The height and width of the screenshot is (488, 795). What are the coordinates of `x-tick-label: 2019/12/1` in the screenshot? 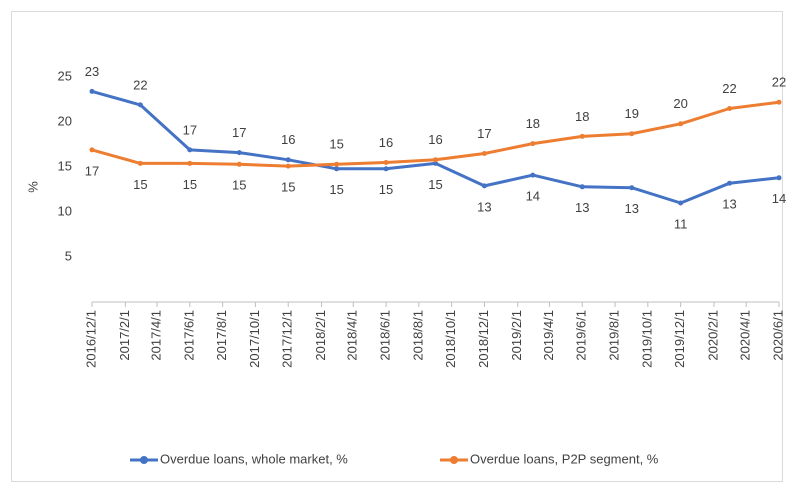 It's located at (679, 339).